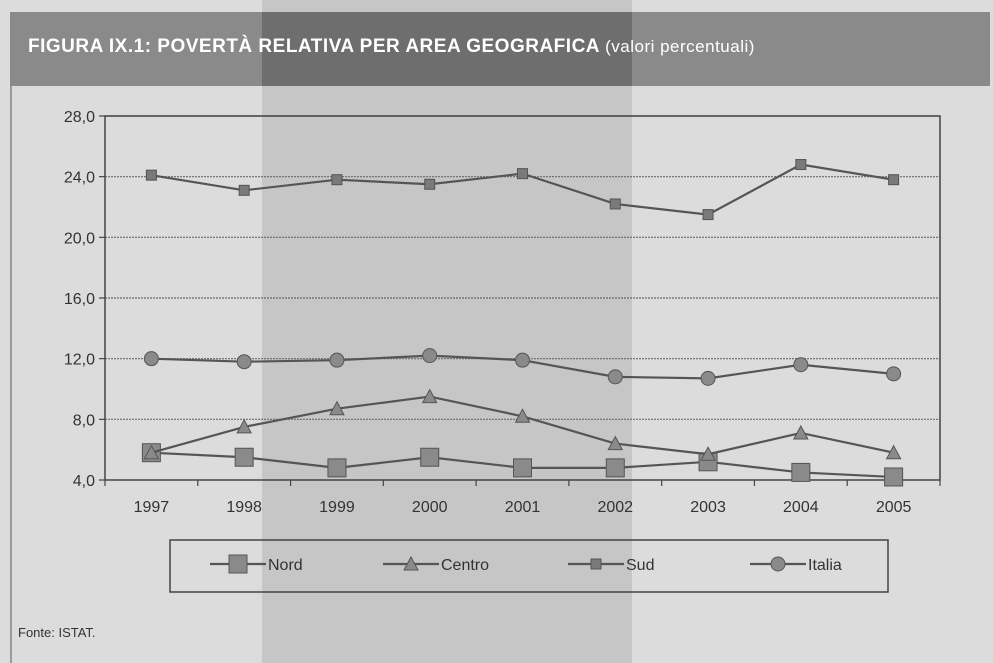  Describe the element at coordinates (256, 564) in the screenshot. I see `legend-item-nord: Nord` at that location.